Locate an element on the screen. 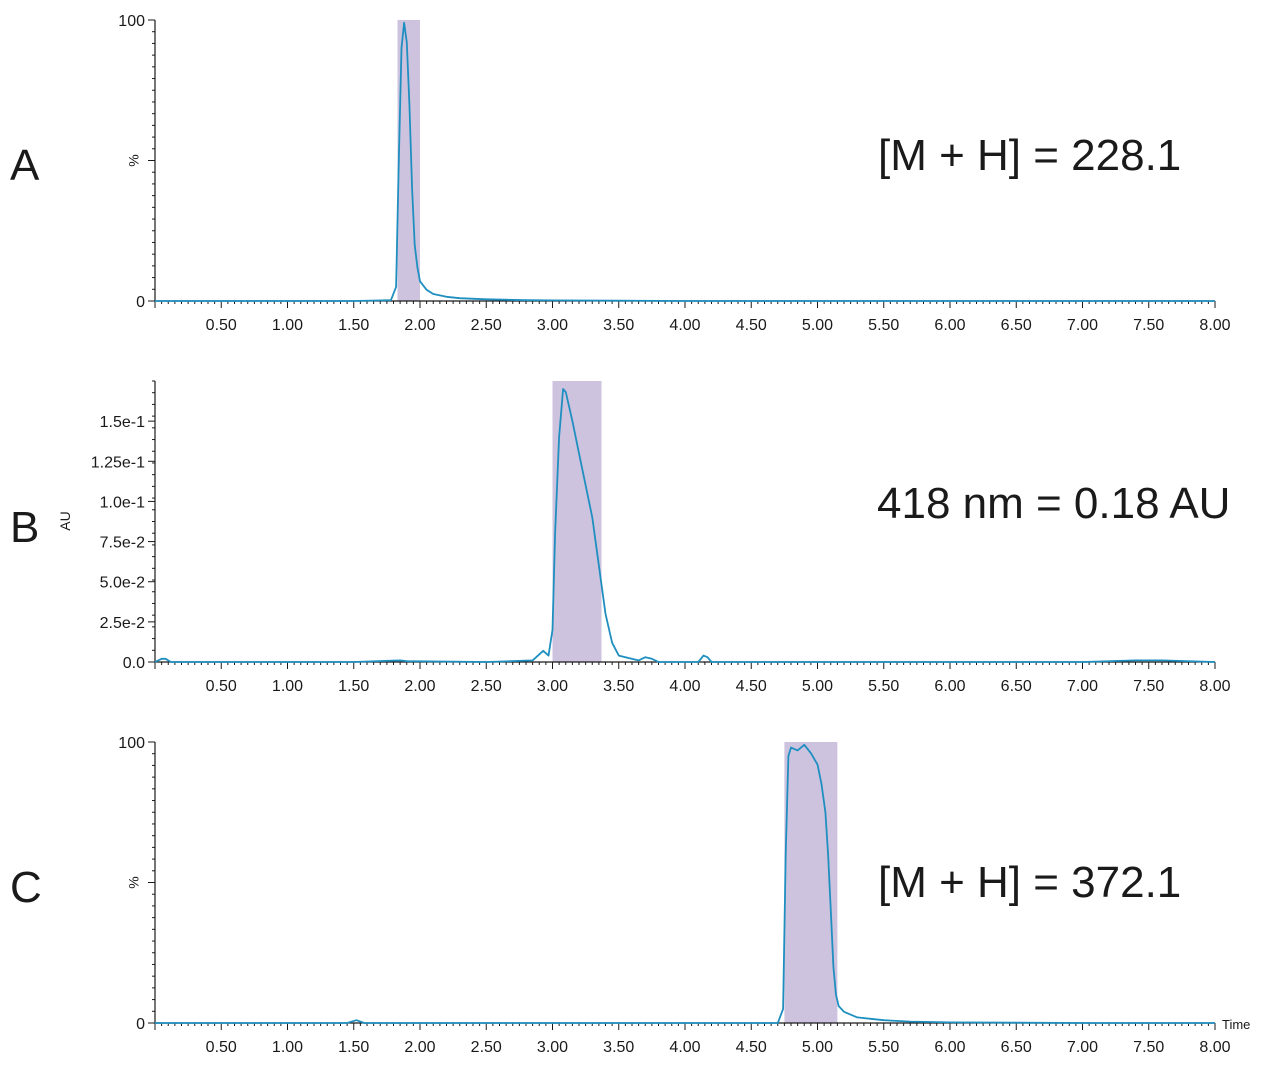 This screenshot has height=1077, width=1280. y-tick-label: 1.5e-1 is located at coordinates (122, 422).